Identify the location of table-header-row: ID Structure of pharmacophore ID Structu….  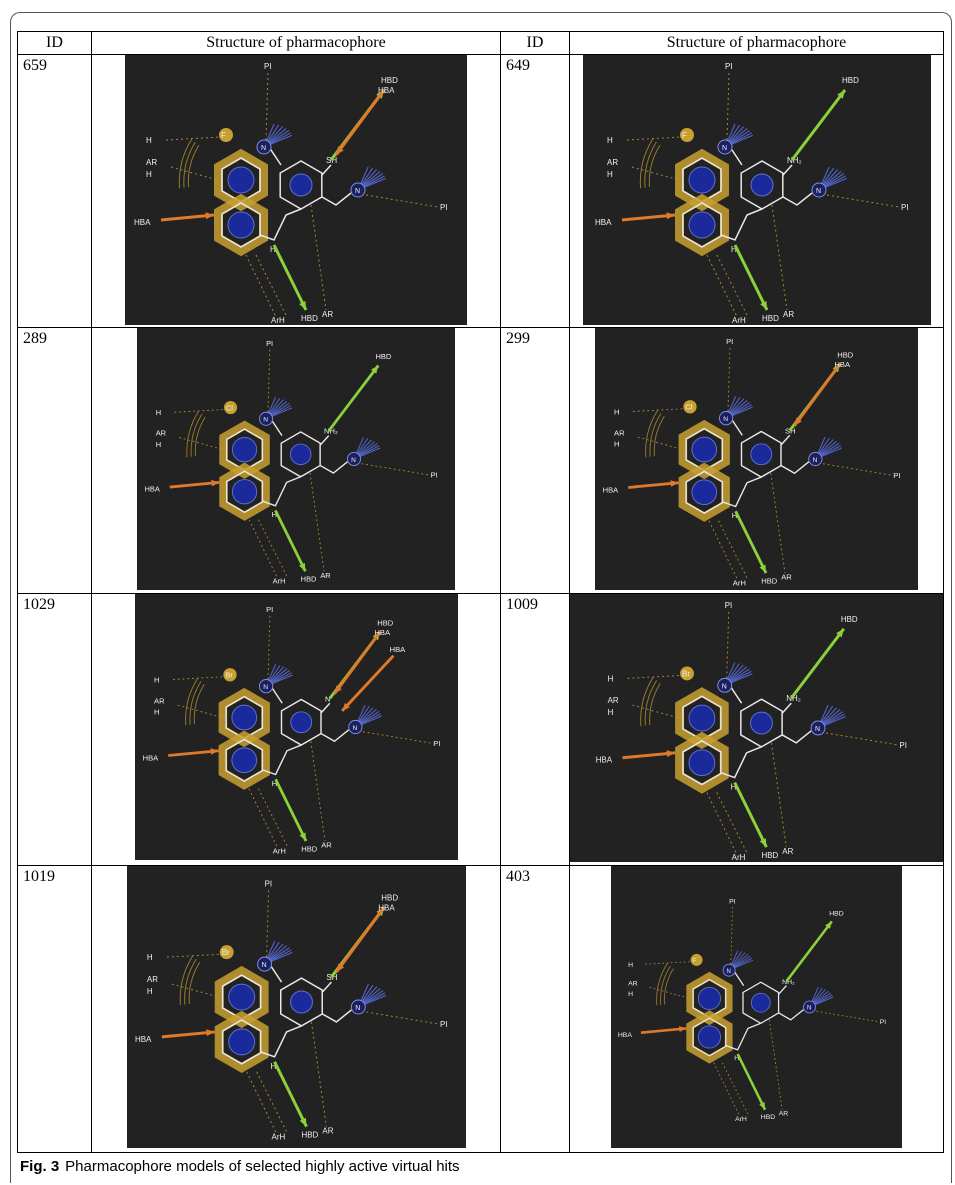
(480, 43).